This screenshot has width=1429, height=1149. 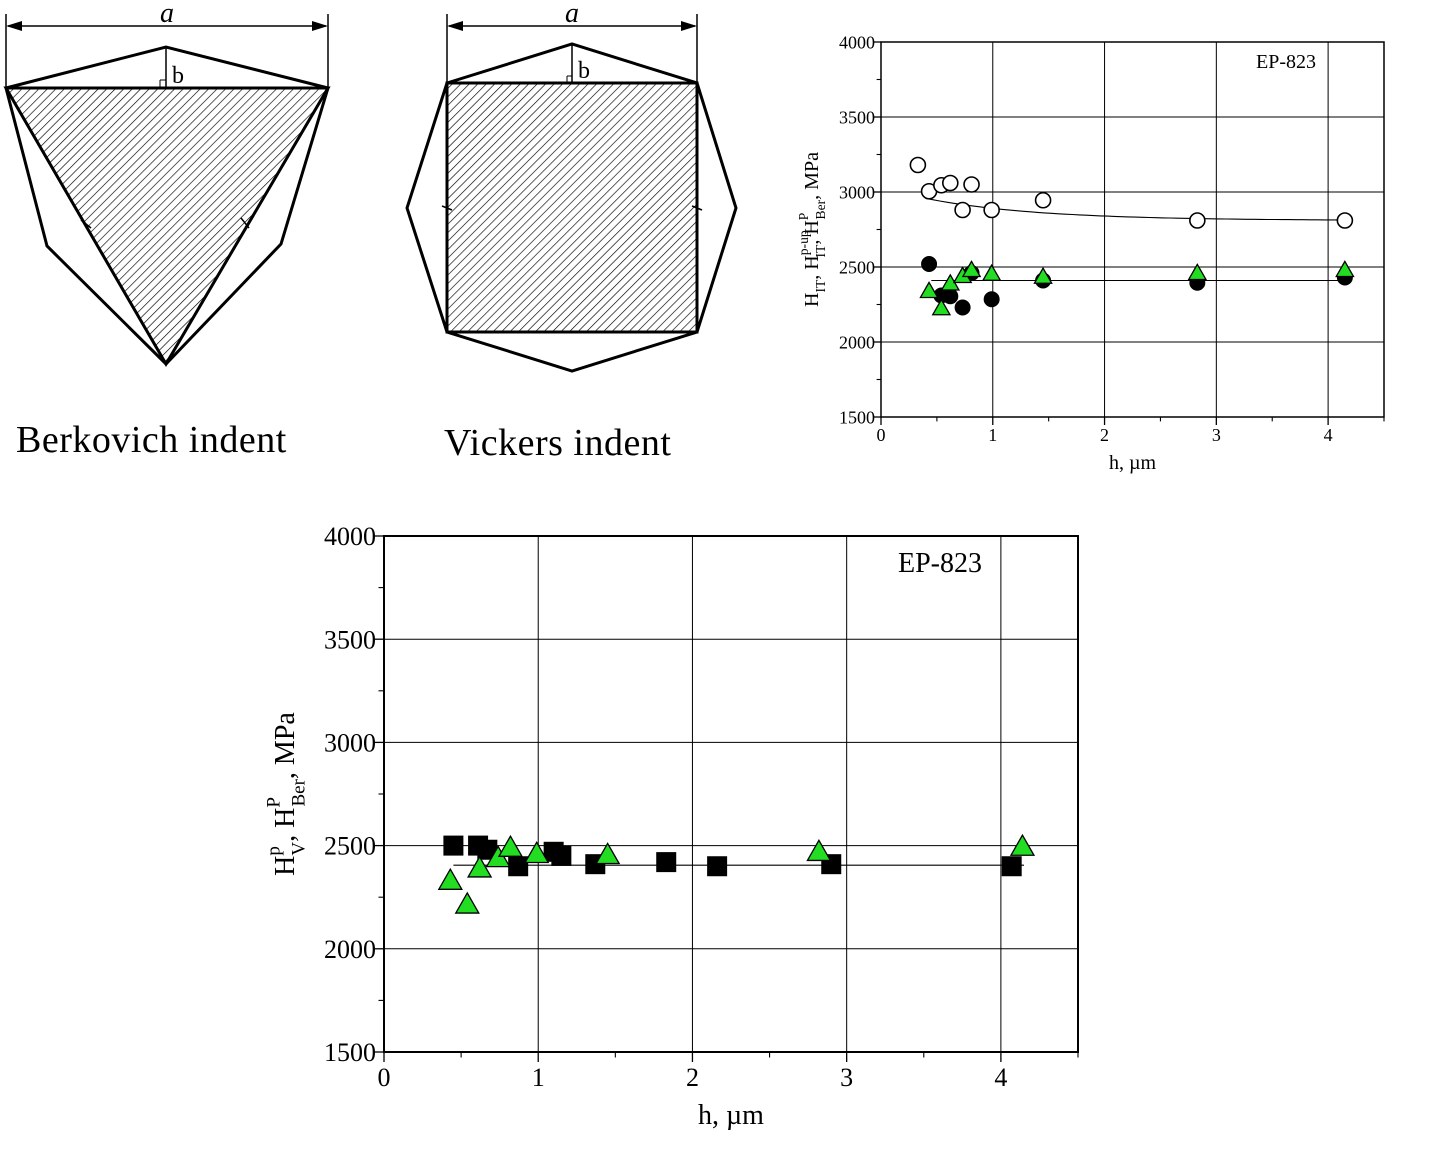 I want to click on vickers-caption: Vickers indent, so click(x=558, y=443).